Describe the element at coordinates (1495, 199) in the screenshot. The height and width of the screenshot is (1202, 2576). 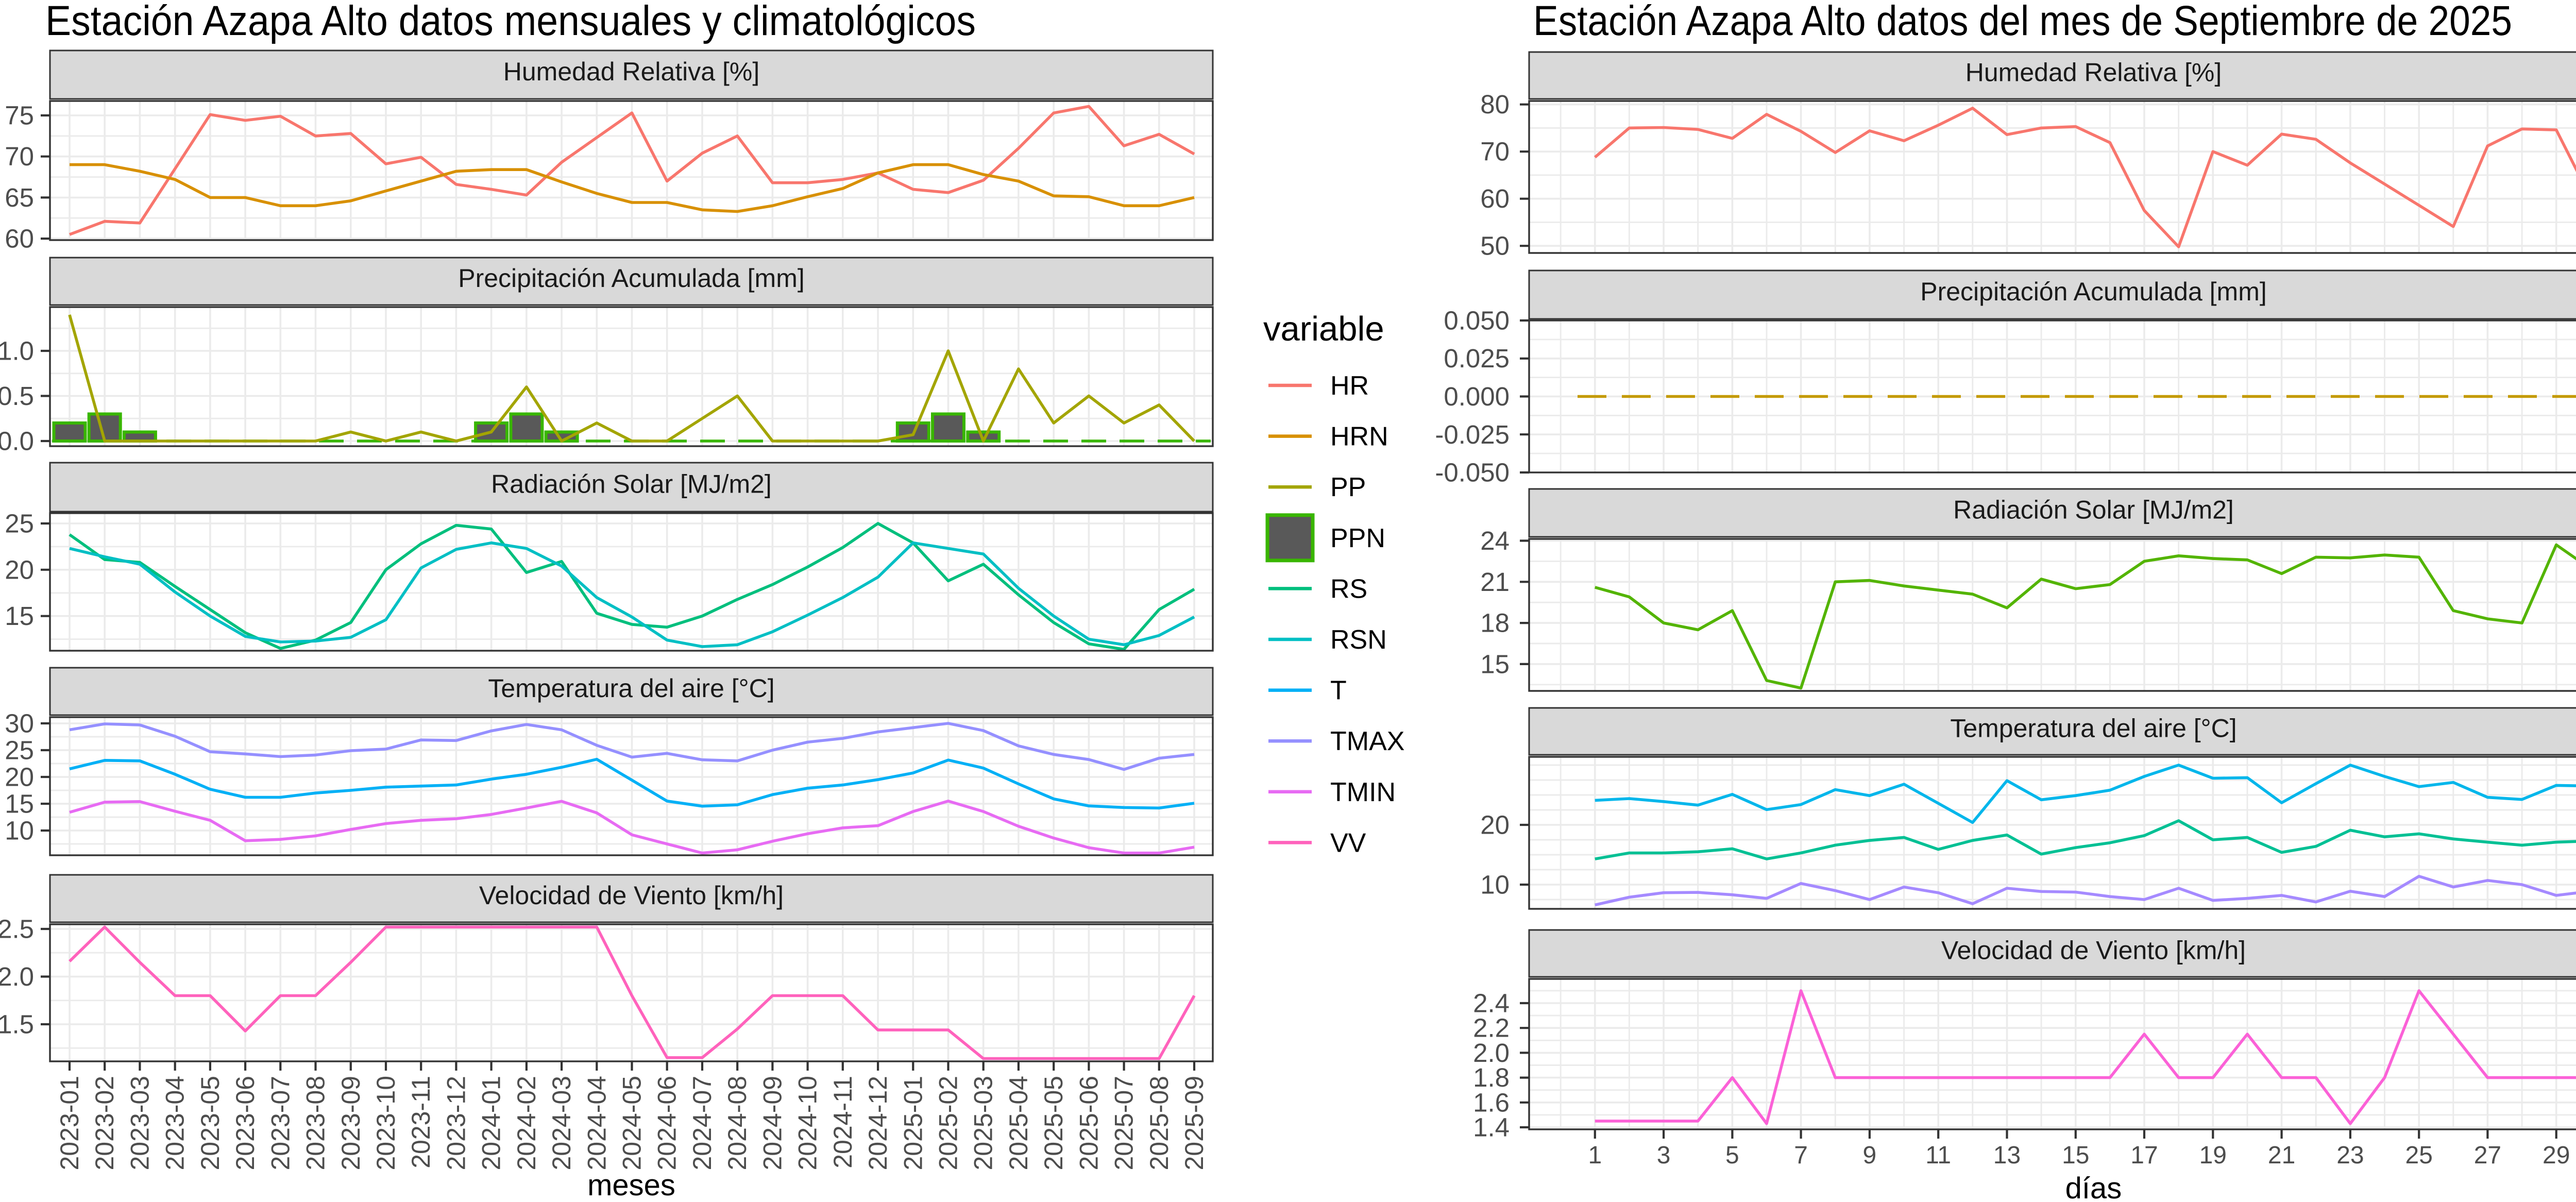
I see `svg-text: 60` at that location.